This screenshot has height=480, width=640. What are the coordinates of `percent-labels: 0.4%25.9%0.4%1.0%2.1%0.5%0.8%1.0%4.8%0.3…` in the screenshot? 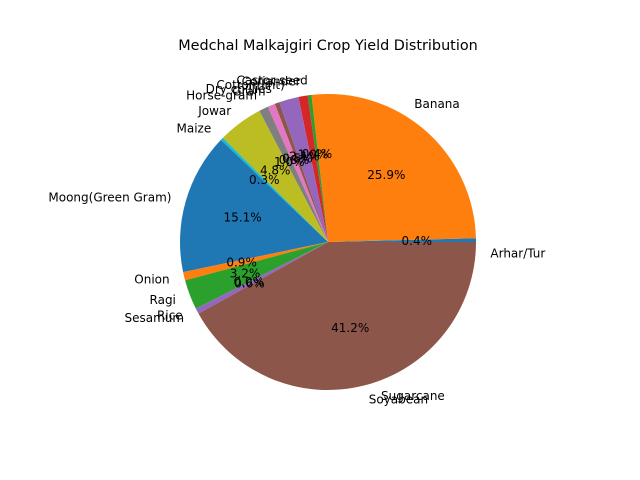 It's located at (328, 241).